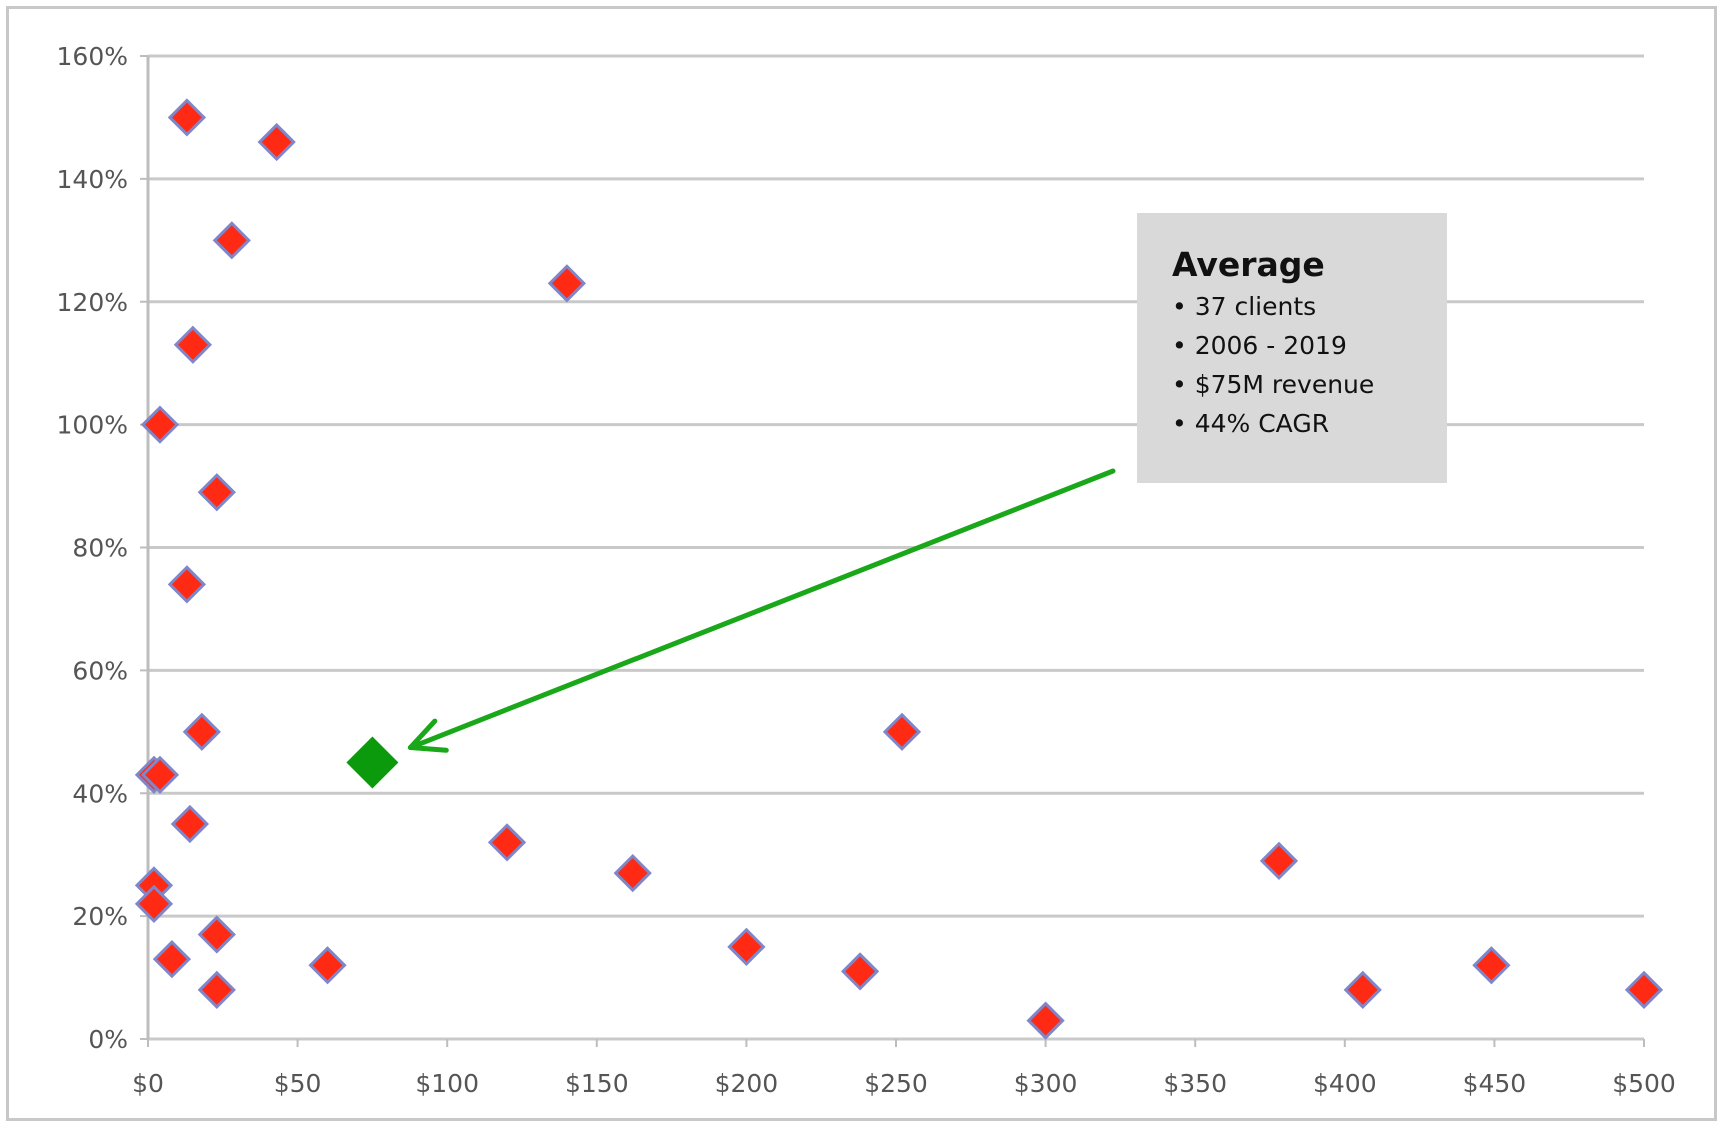 The image size is (1724, 1128). What do you see at coordinates (92, 56) in the screenshot?
I see `y-tick-label: 160%` at bounding box center [92, 56].